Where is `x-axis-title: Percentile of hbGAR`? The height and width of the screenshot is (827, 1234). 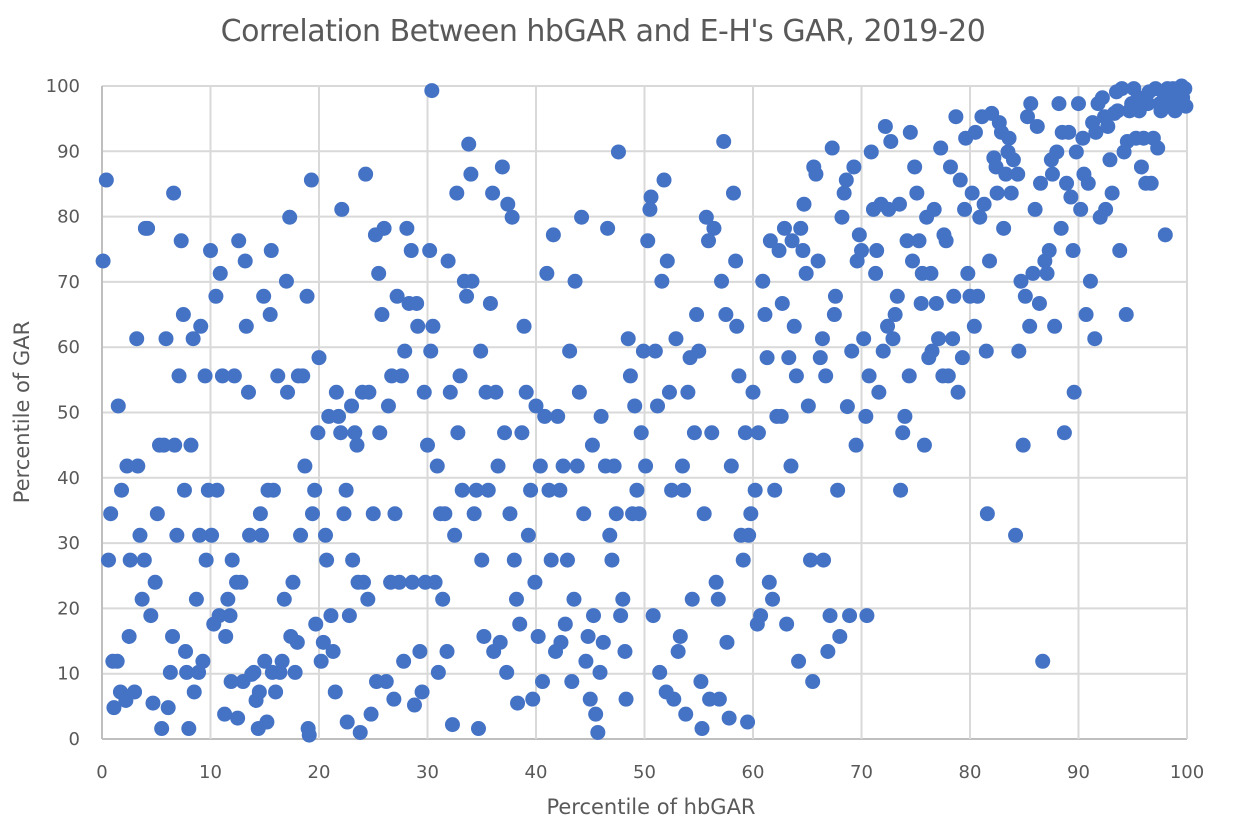
x-axis-title: Percentile of hbGAR is located at coordinates (650, 807).